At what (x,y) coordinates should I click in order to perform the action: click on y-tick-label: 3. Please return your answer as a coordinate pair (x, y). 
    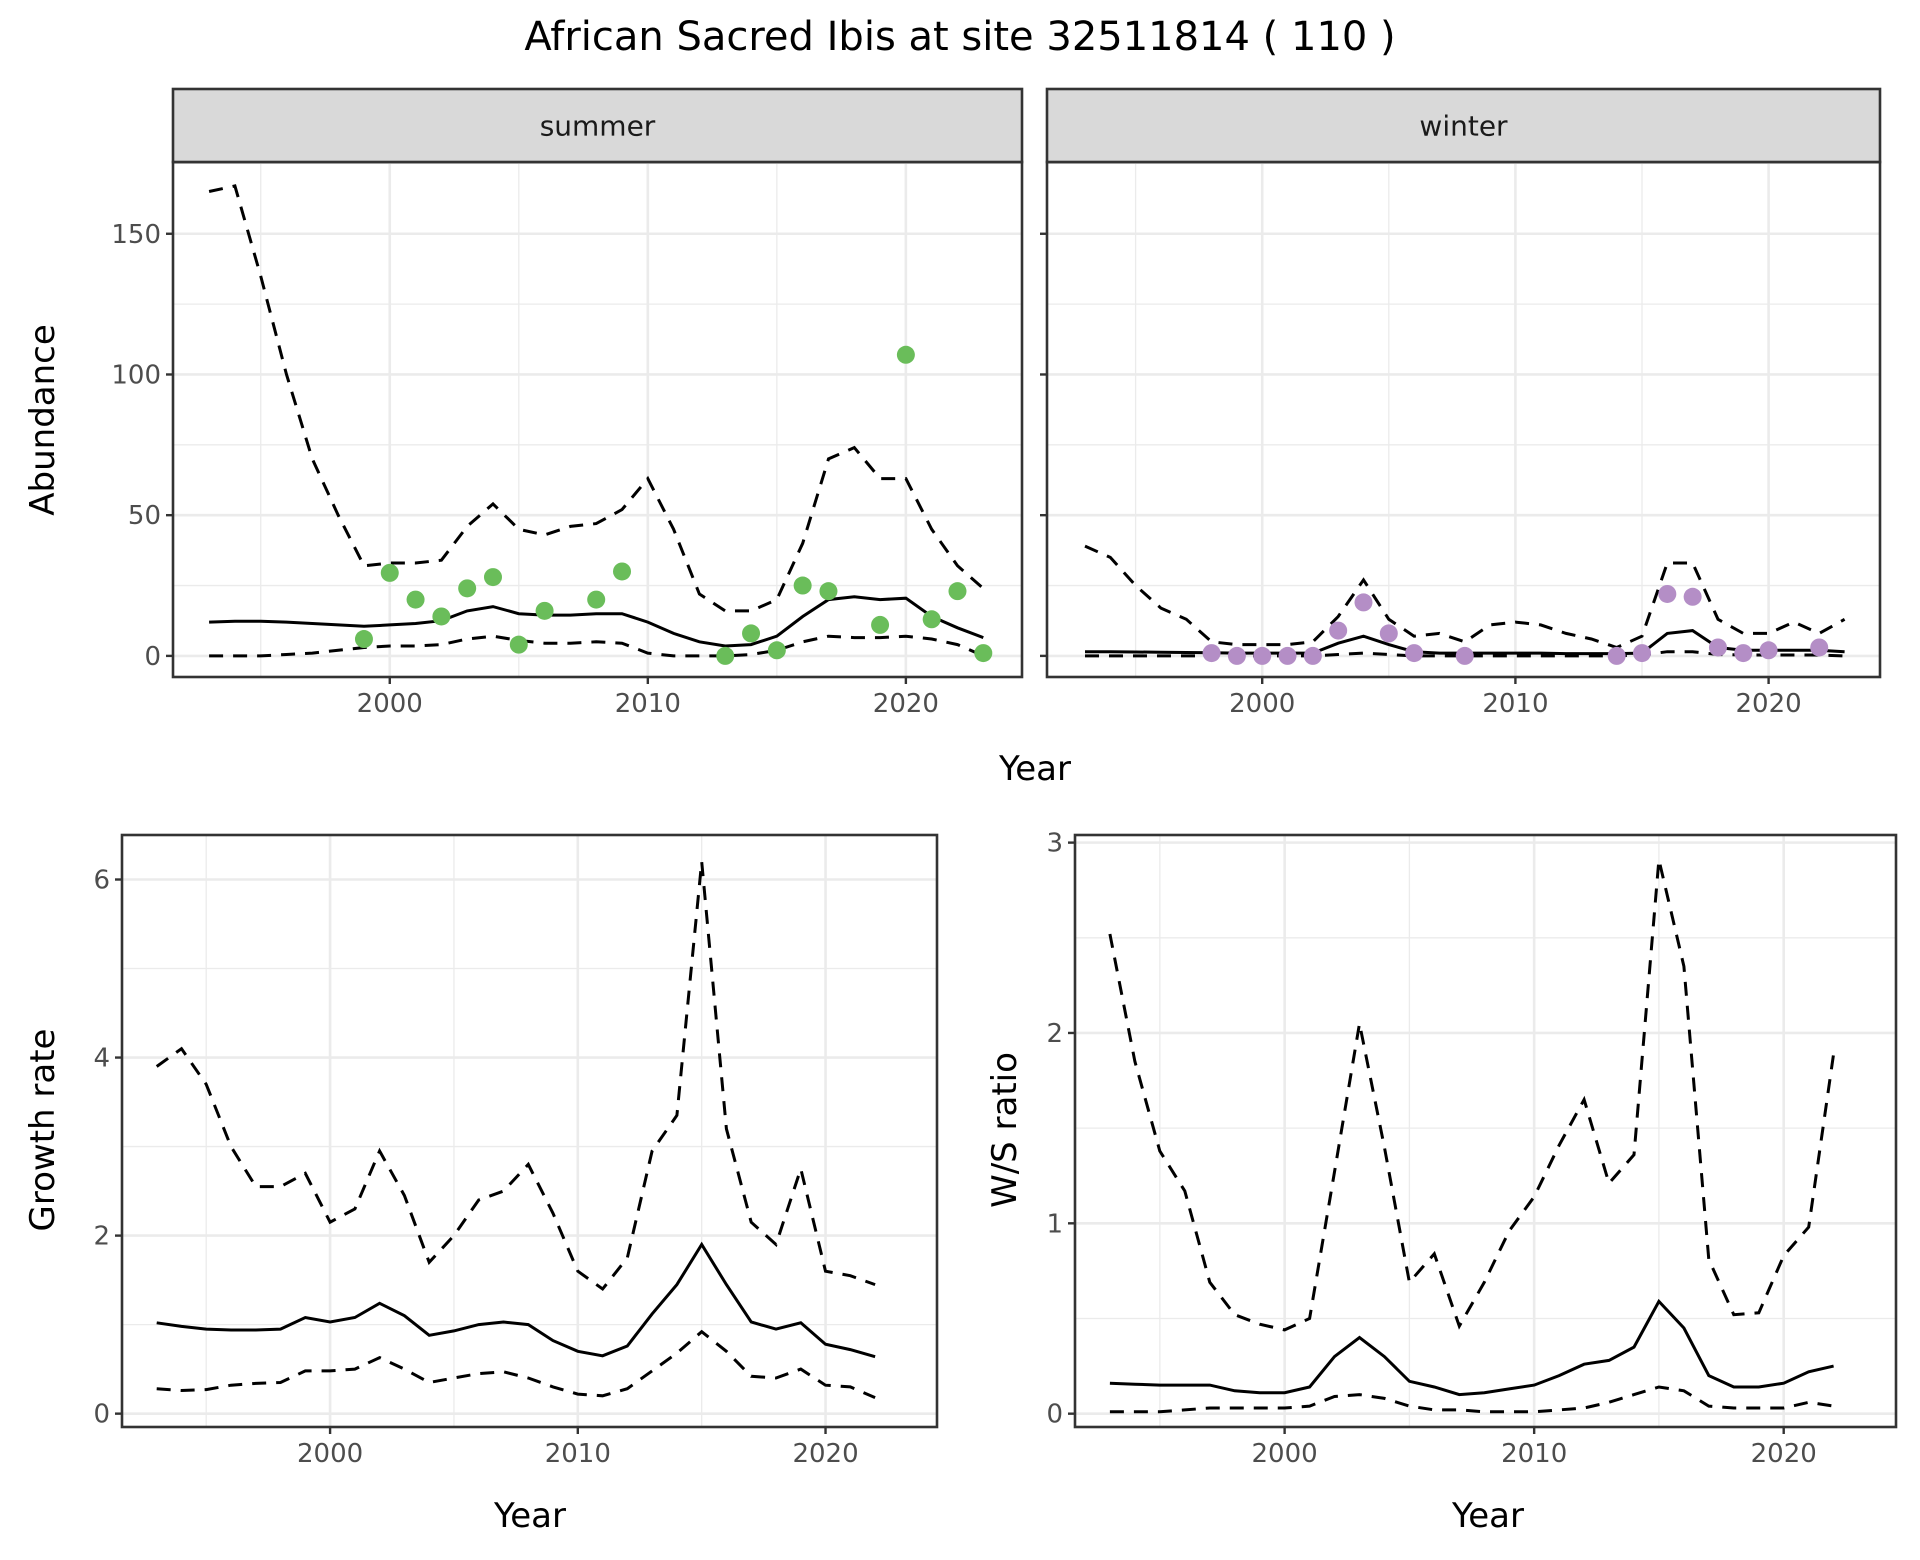
    Looking at the image, I should click on (1054, 844).